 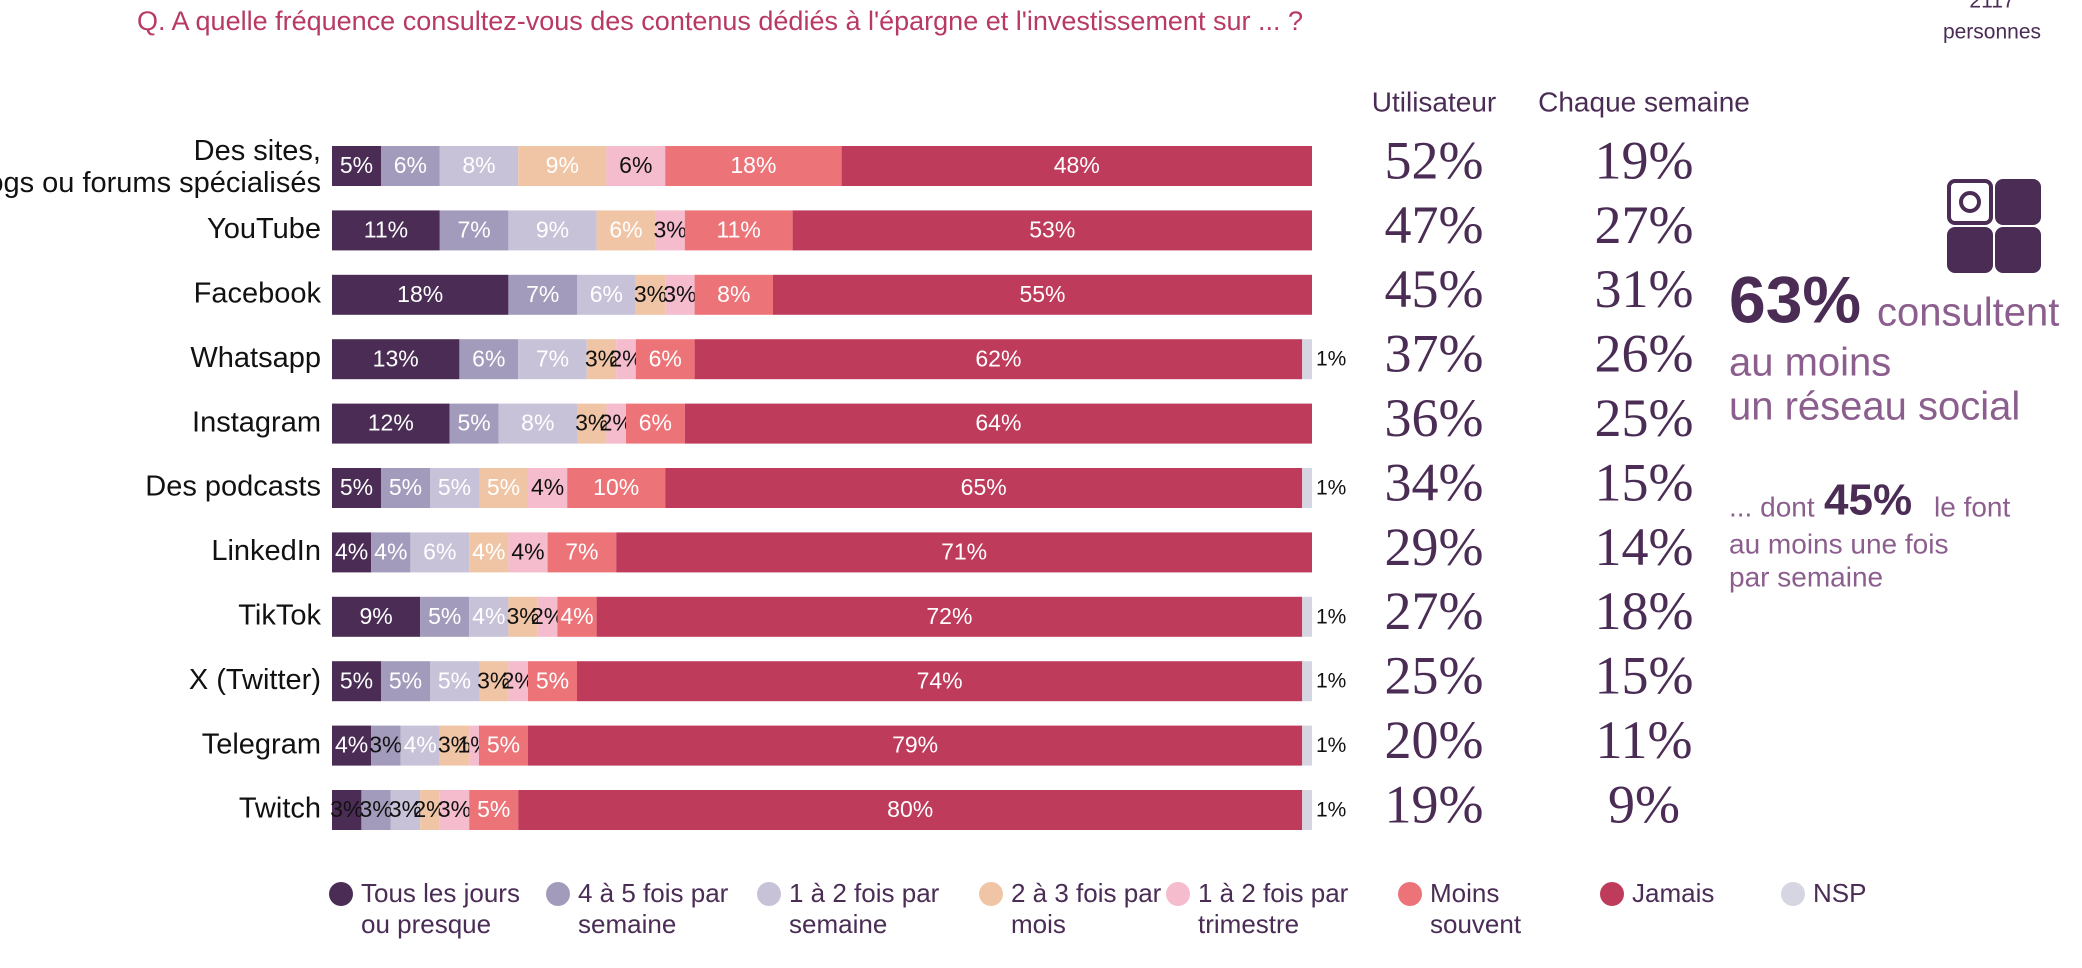 What do you see at coordinates (1838, 543) in the screenshot?
I see `annotation-text: au moins une fois` at bounding box center [1838, 543].